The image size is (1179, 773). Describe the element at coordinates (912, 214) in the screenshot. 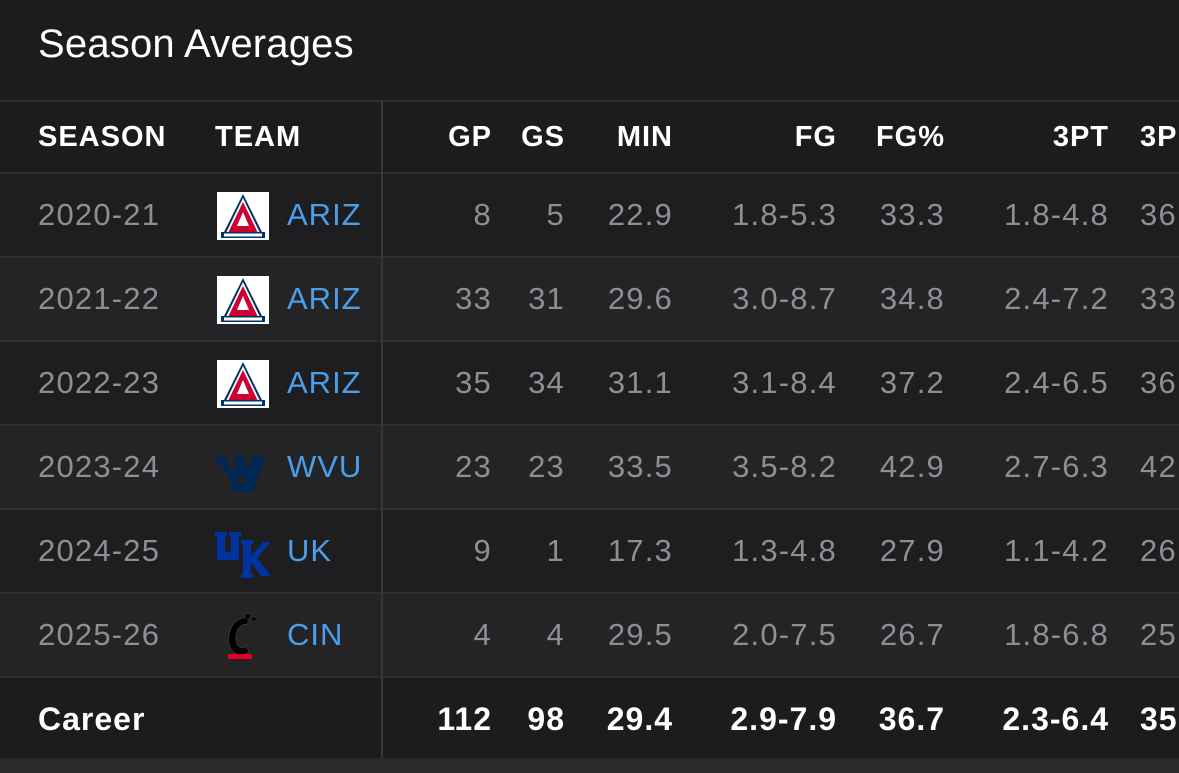

I see `fg-pct-cell: 33.3` at that location.